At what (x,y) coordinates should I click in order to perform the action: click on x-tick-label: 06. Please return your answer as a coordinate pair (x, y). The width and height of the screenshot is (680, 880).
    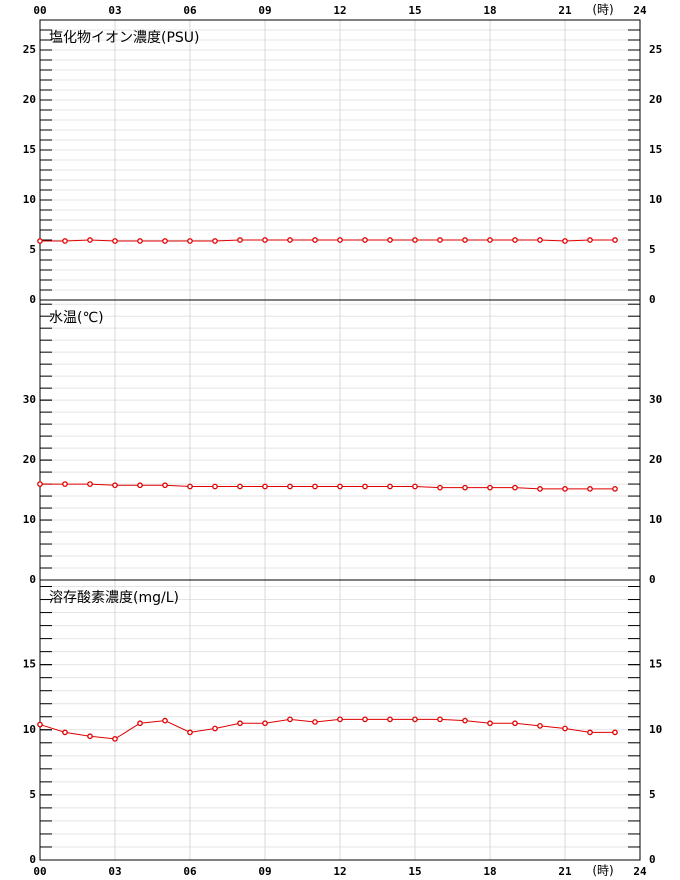
    Looking at the image, I should click on (190, 10).